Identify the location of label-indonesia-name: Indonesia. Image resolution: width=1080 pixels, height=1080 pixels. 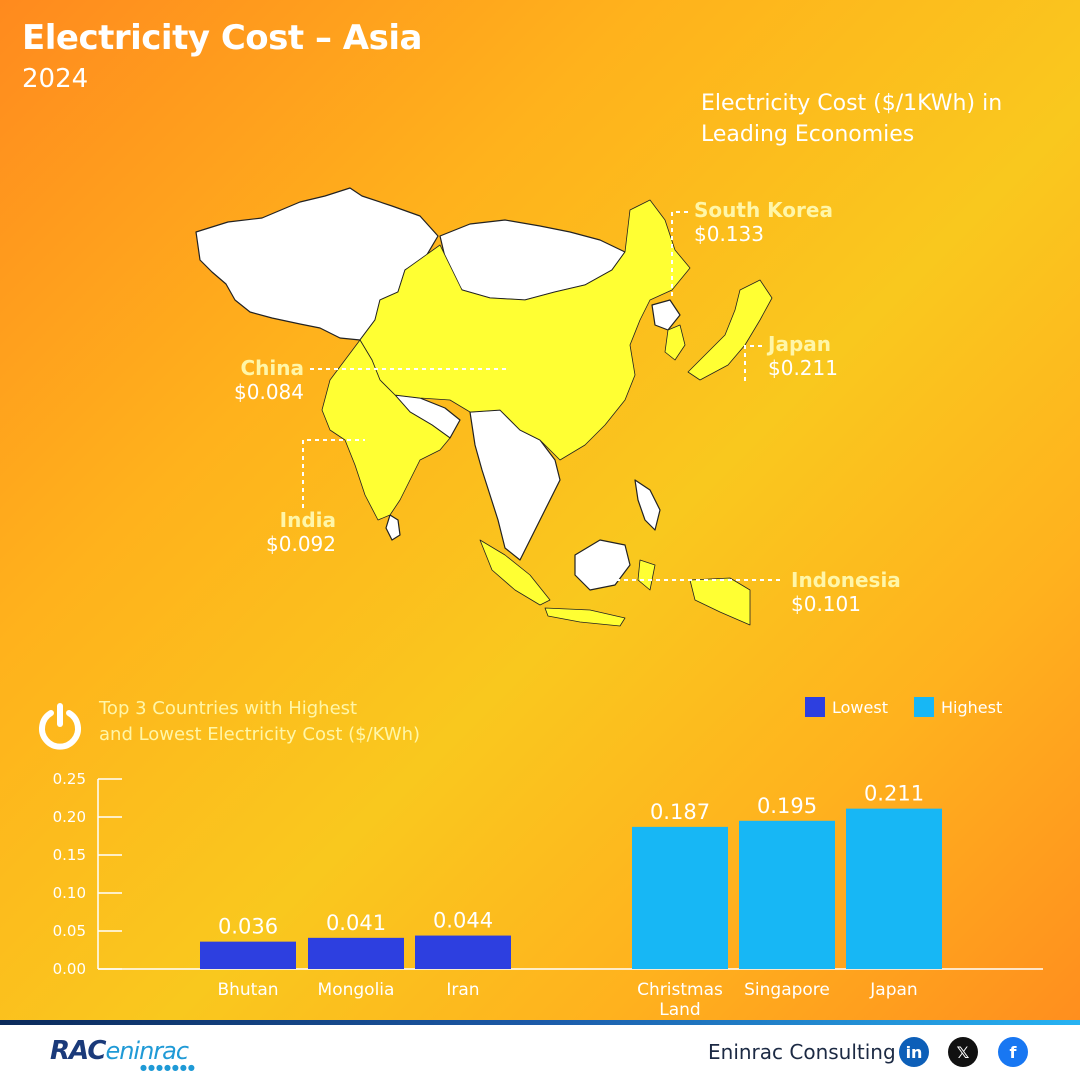
(846, 580).